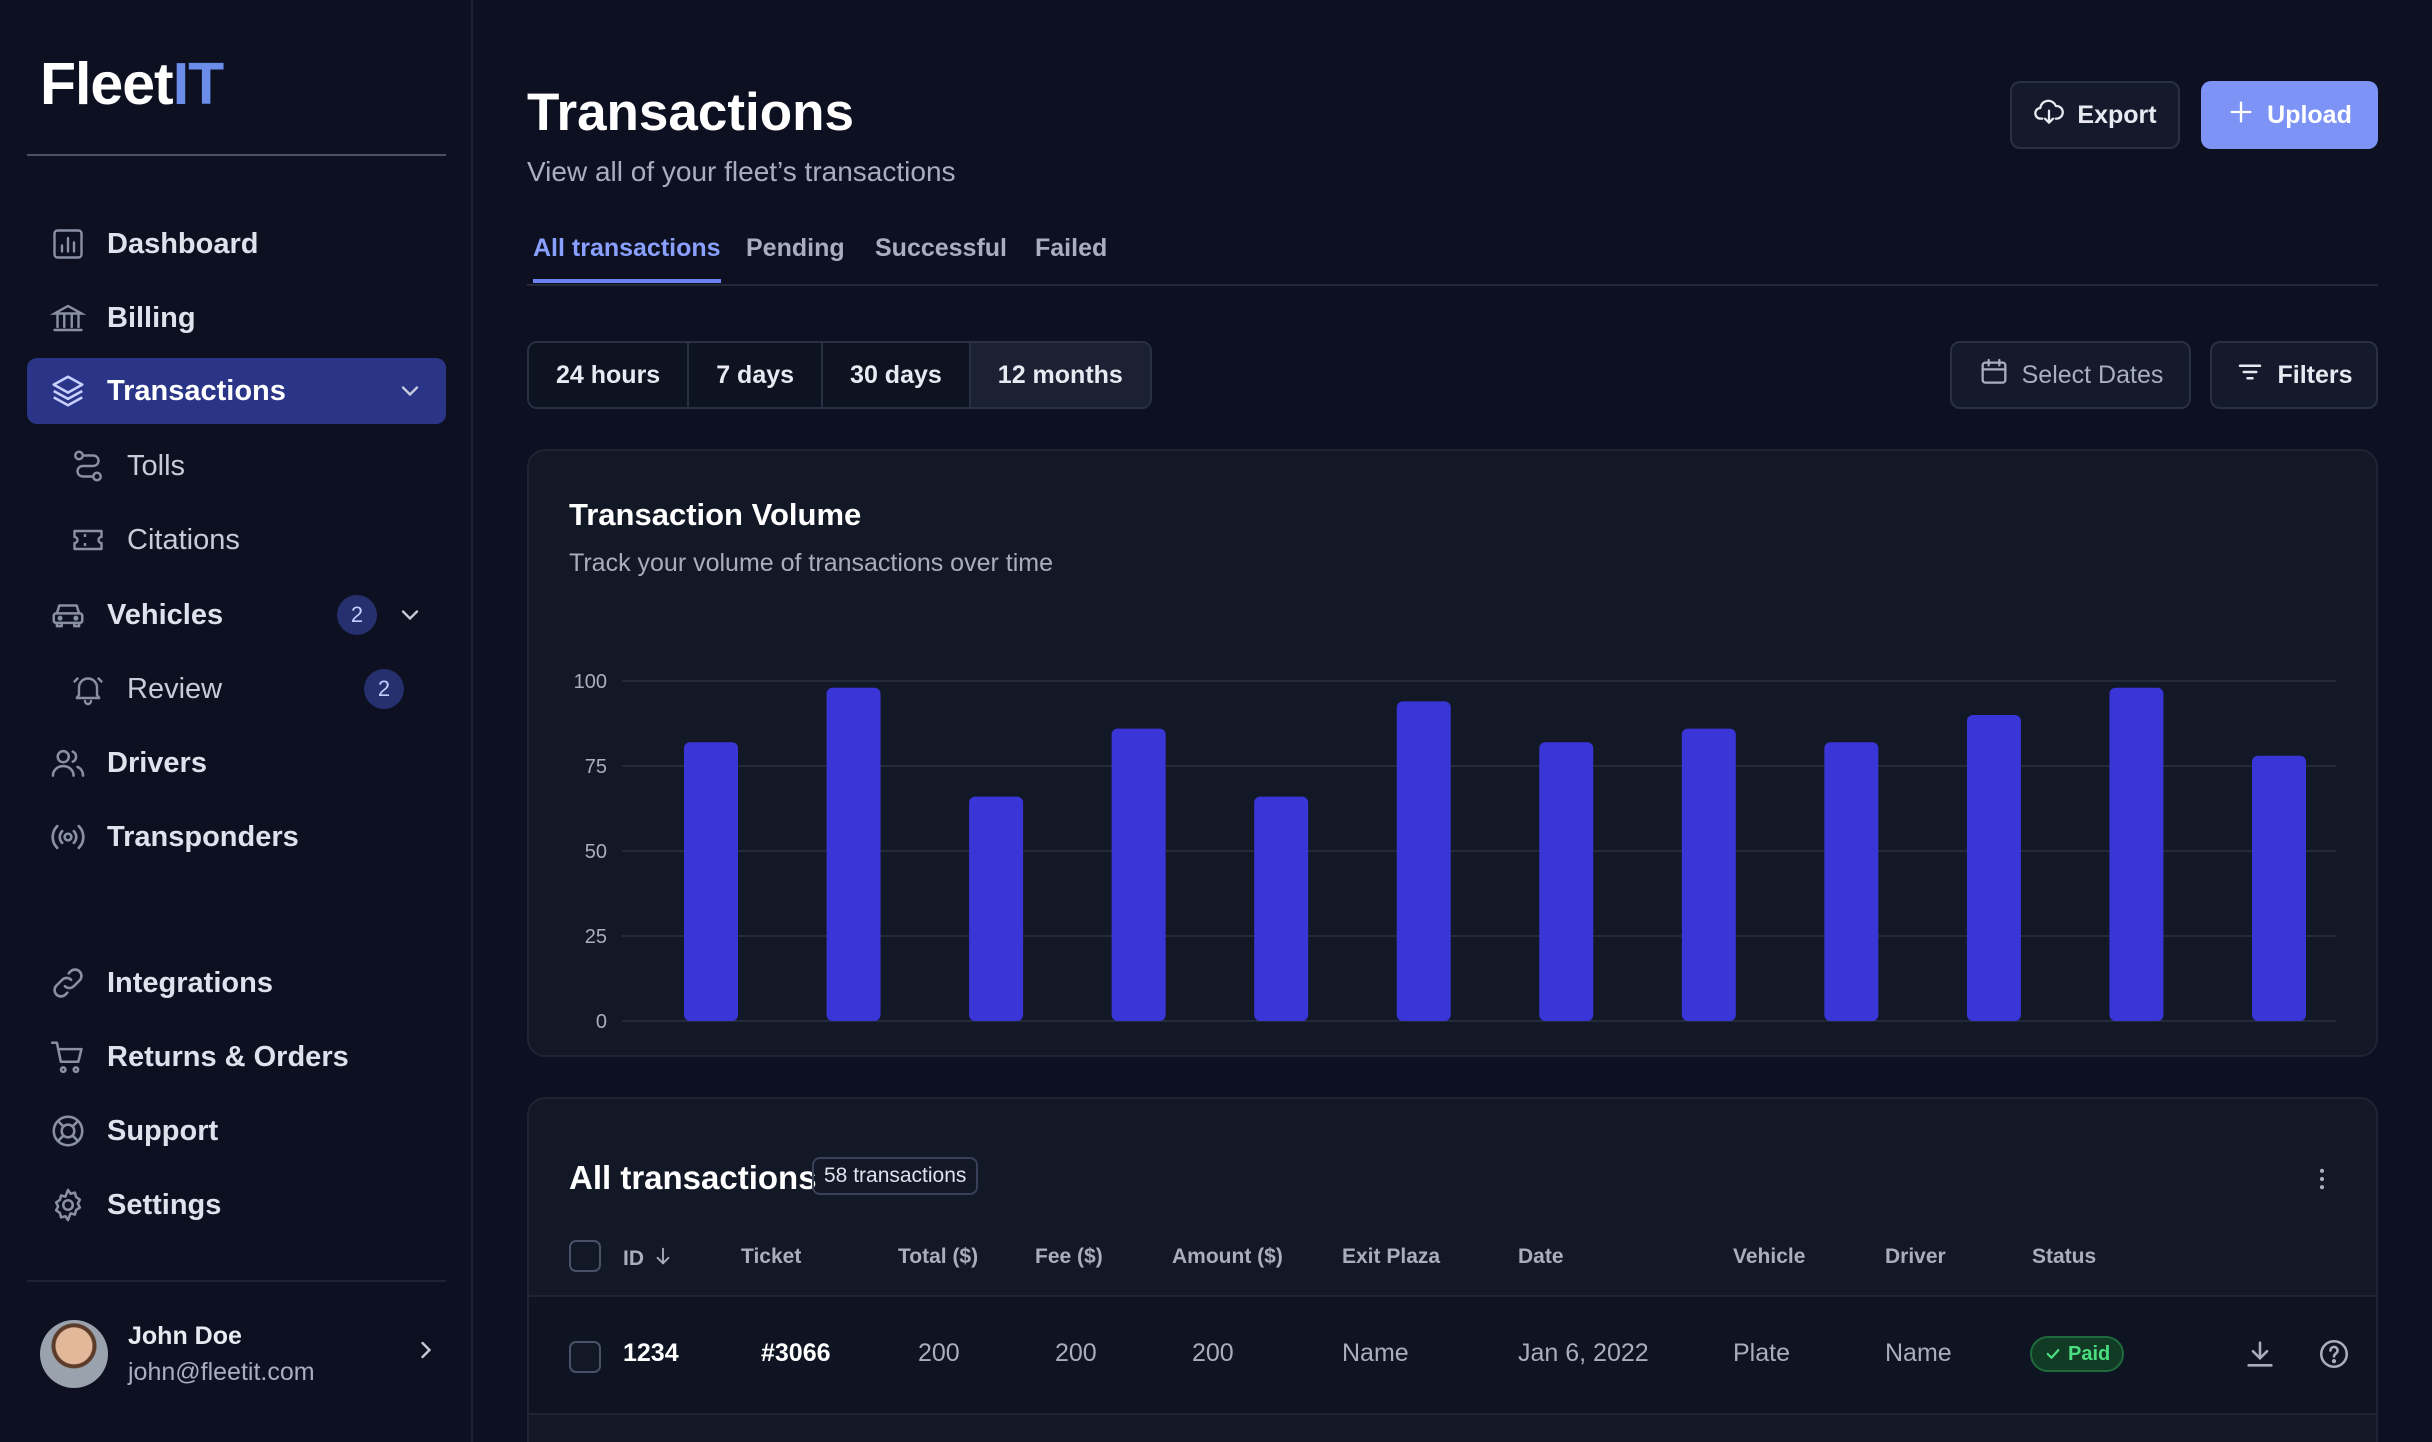 Image resolution: width=2432 pixels, height=1442 pixels. Describe the element at coordinates (1769, 1256) in the screenshot. I see `column-header-vehicle: Vehicle` at that location.